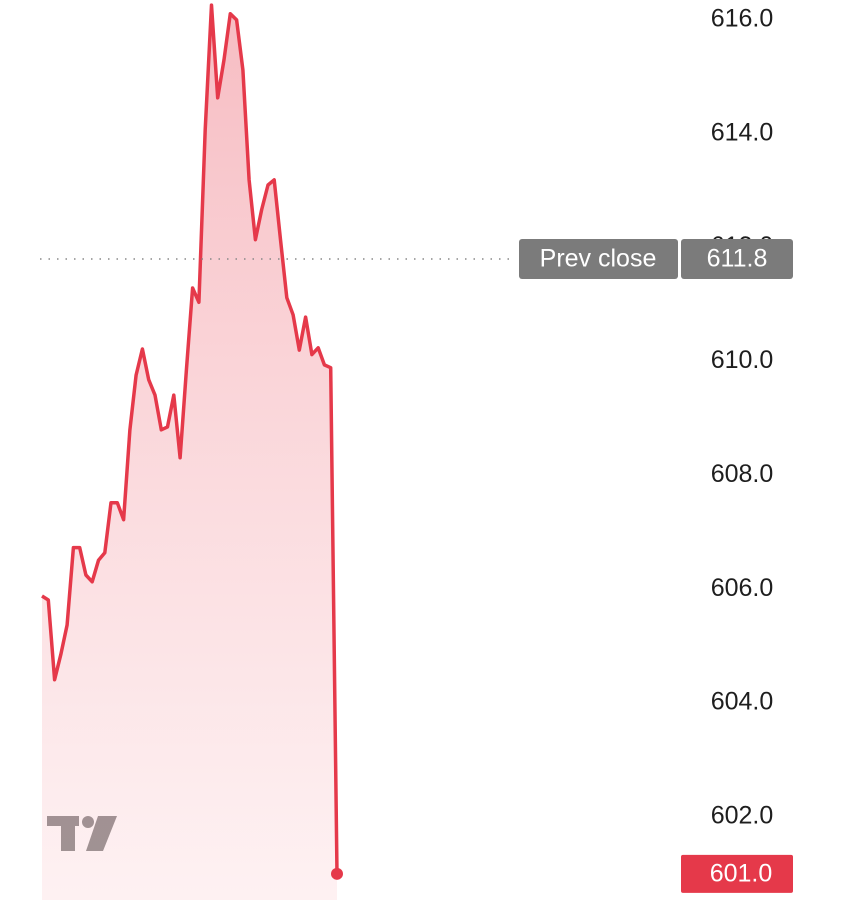 The width and height of the screenshot is (852, 900). What do you see at coordinates (742, 360) in the screenshot?
I see `y-tick-label: 610.0` at bounding box center [742, 360].